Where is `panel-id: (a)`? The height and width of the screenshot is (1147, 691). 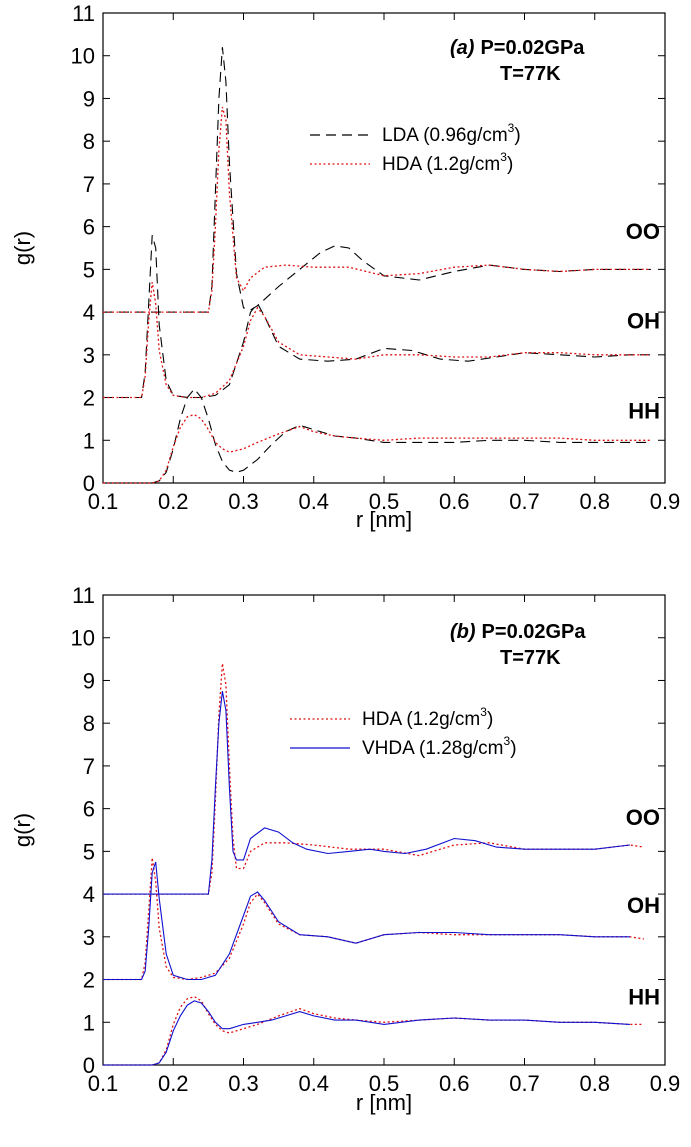 panel-id: (a) is located at coordinates (462, 48).